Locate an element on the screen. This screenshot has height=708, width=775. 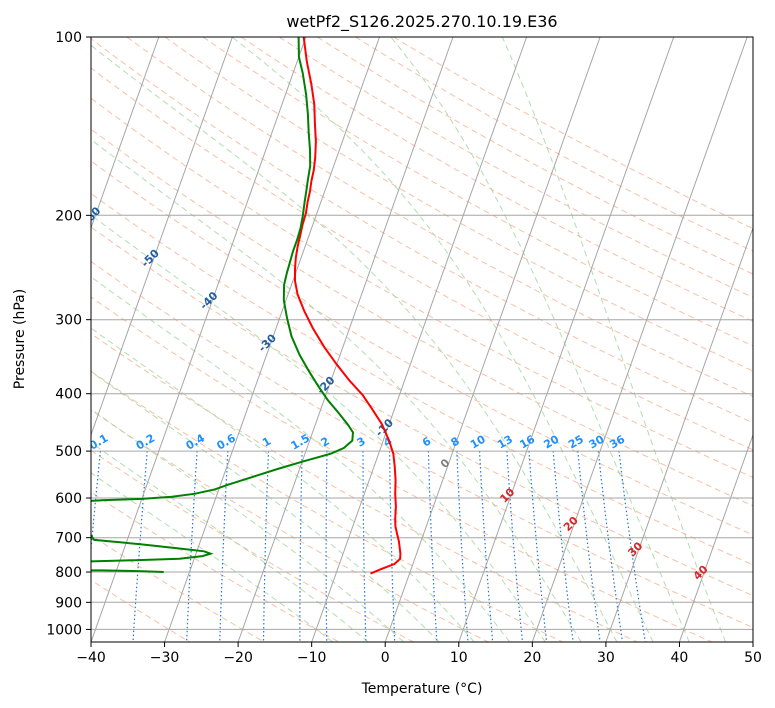
x-tick-label: −40 is located at coordinates (91, 658).